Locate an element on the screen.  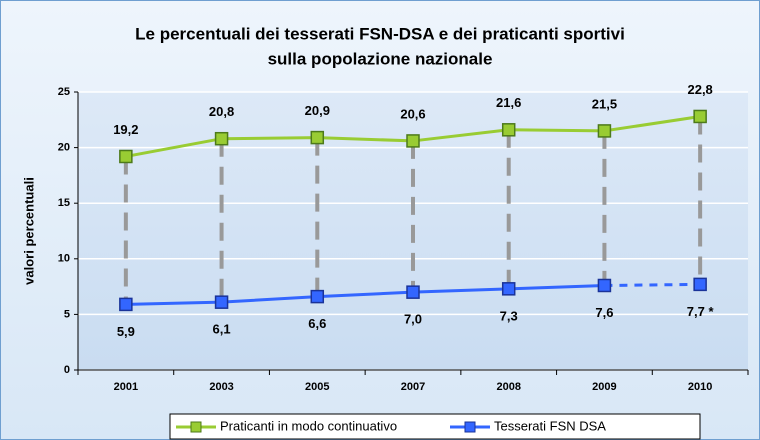
x-tick-label: 2007 is located at coordinates (413, 387).